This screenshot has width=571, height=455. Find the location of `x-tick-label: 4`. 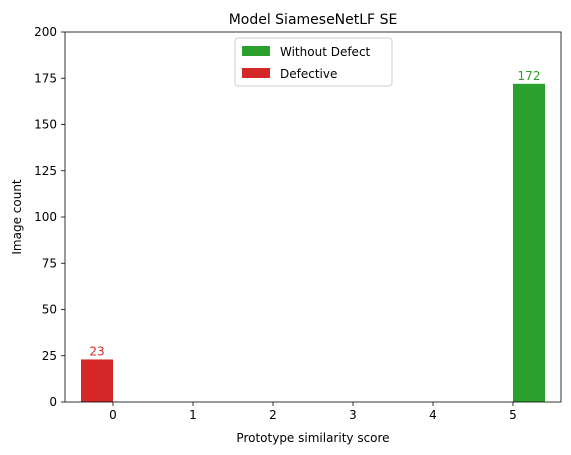

x-tick-label: 4 is located at coordinates (433, 415).